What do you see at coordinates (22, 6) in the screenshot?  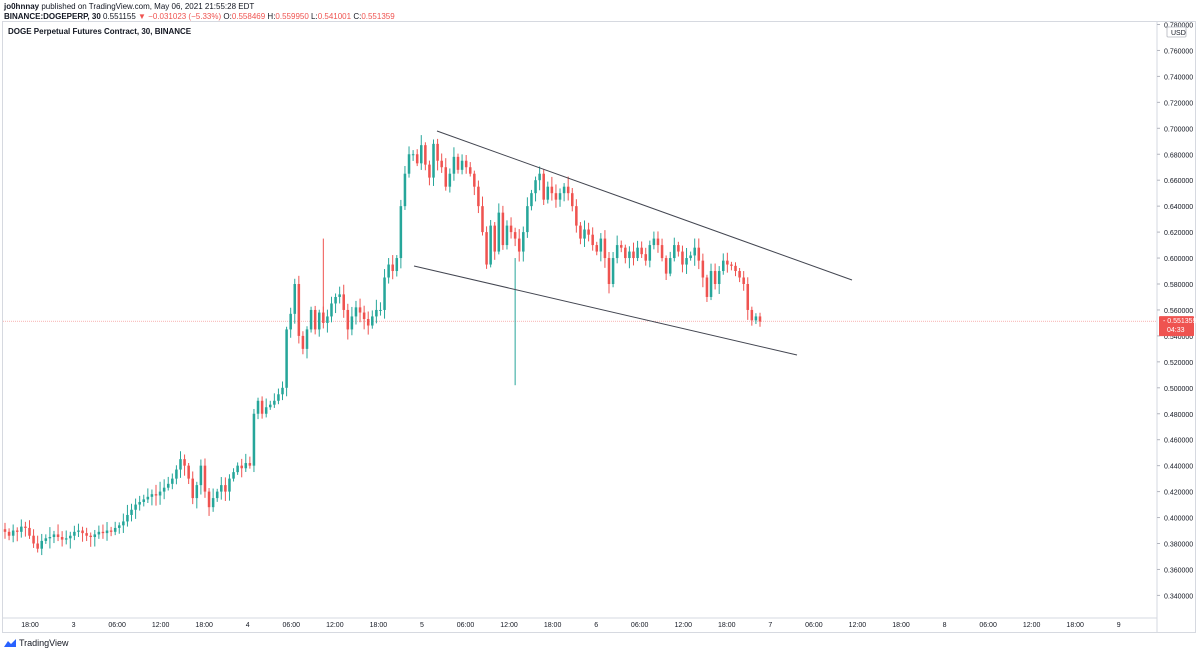 I see `author-name: jo0hnnay` at bounding box center [22, 6].